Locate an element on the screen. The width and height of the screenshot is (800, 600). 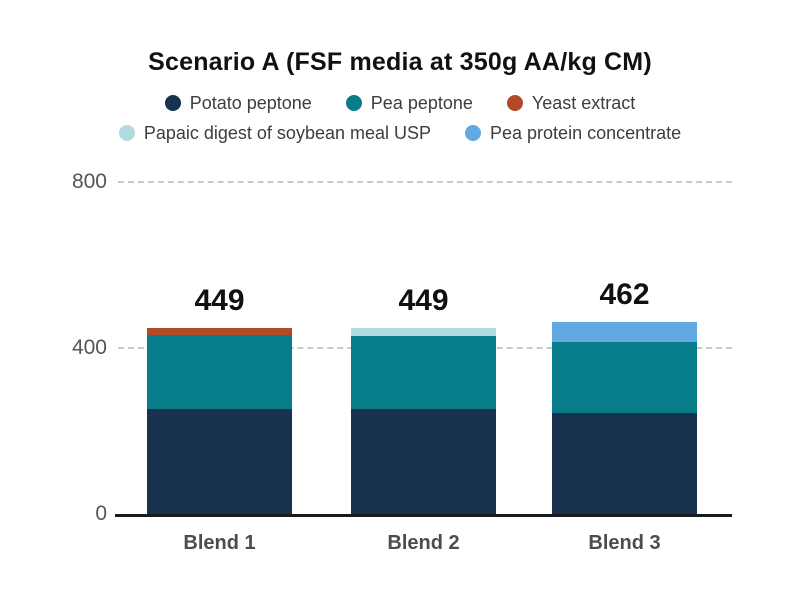
legend-item: Pea peptone is located at coordinates (409, 103).